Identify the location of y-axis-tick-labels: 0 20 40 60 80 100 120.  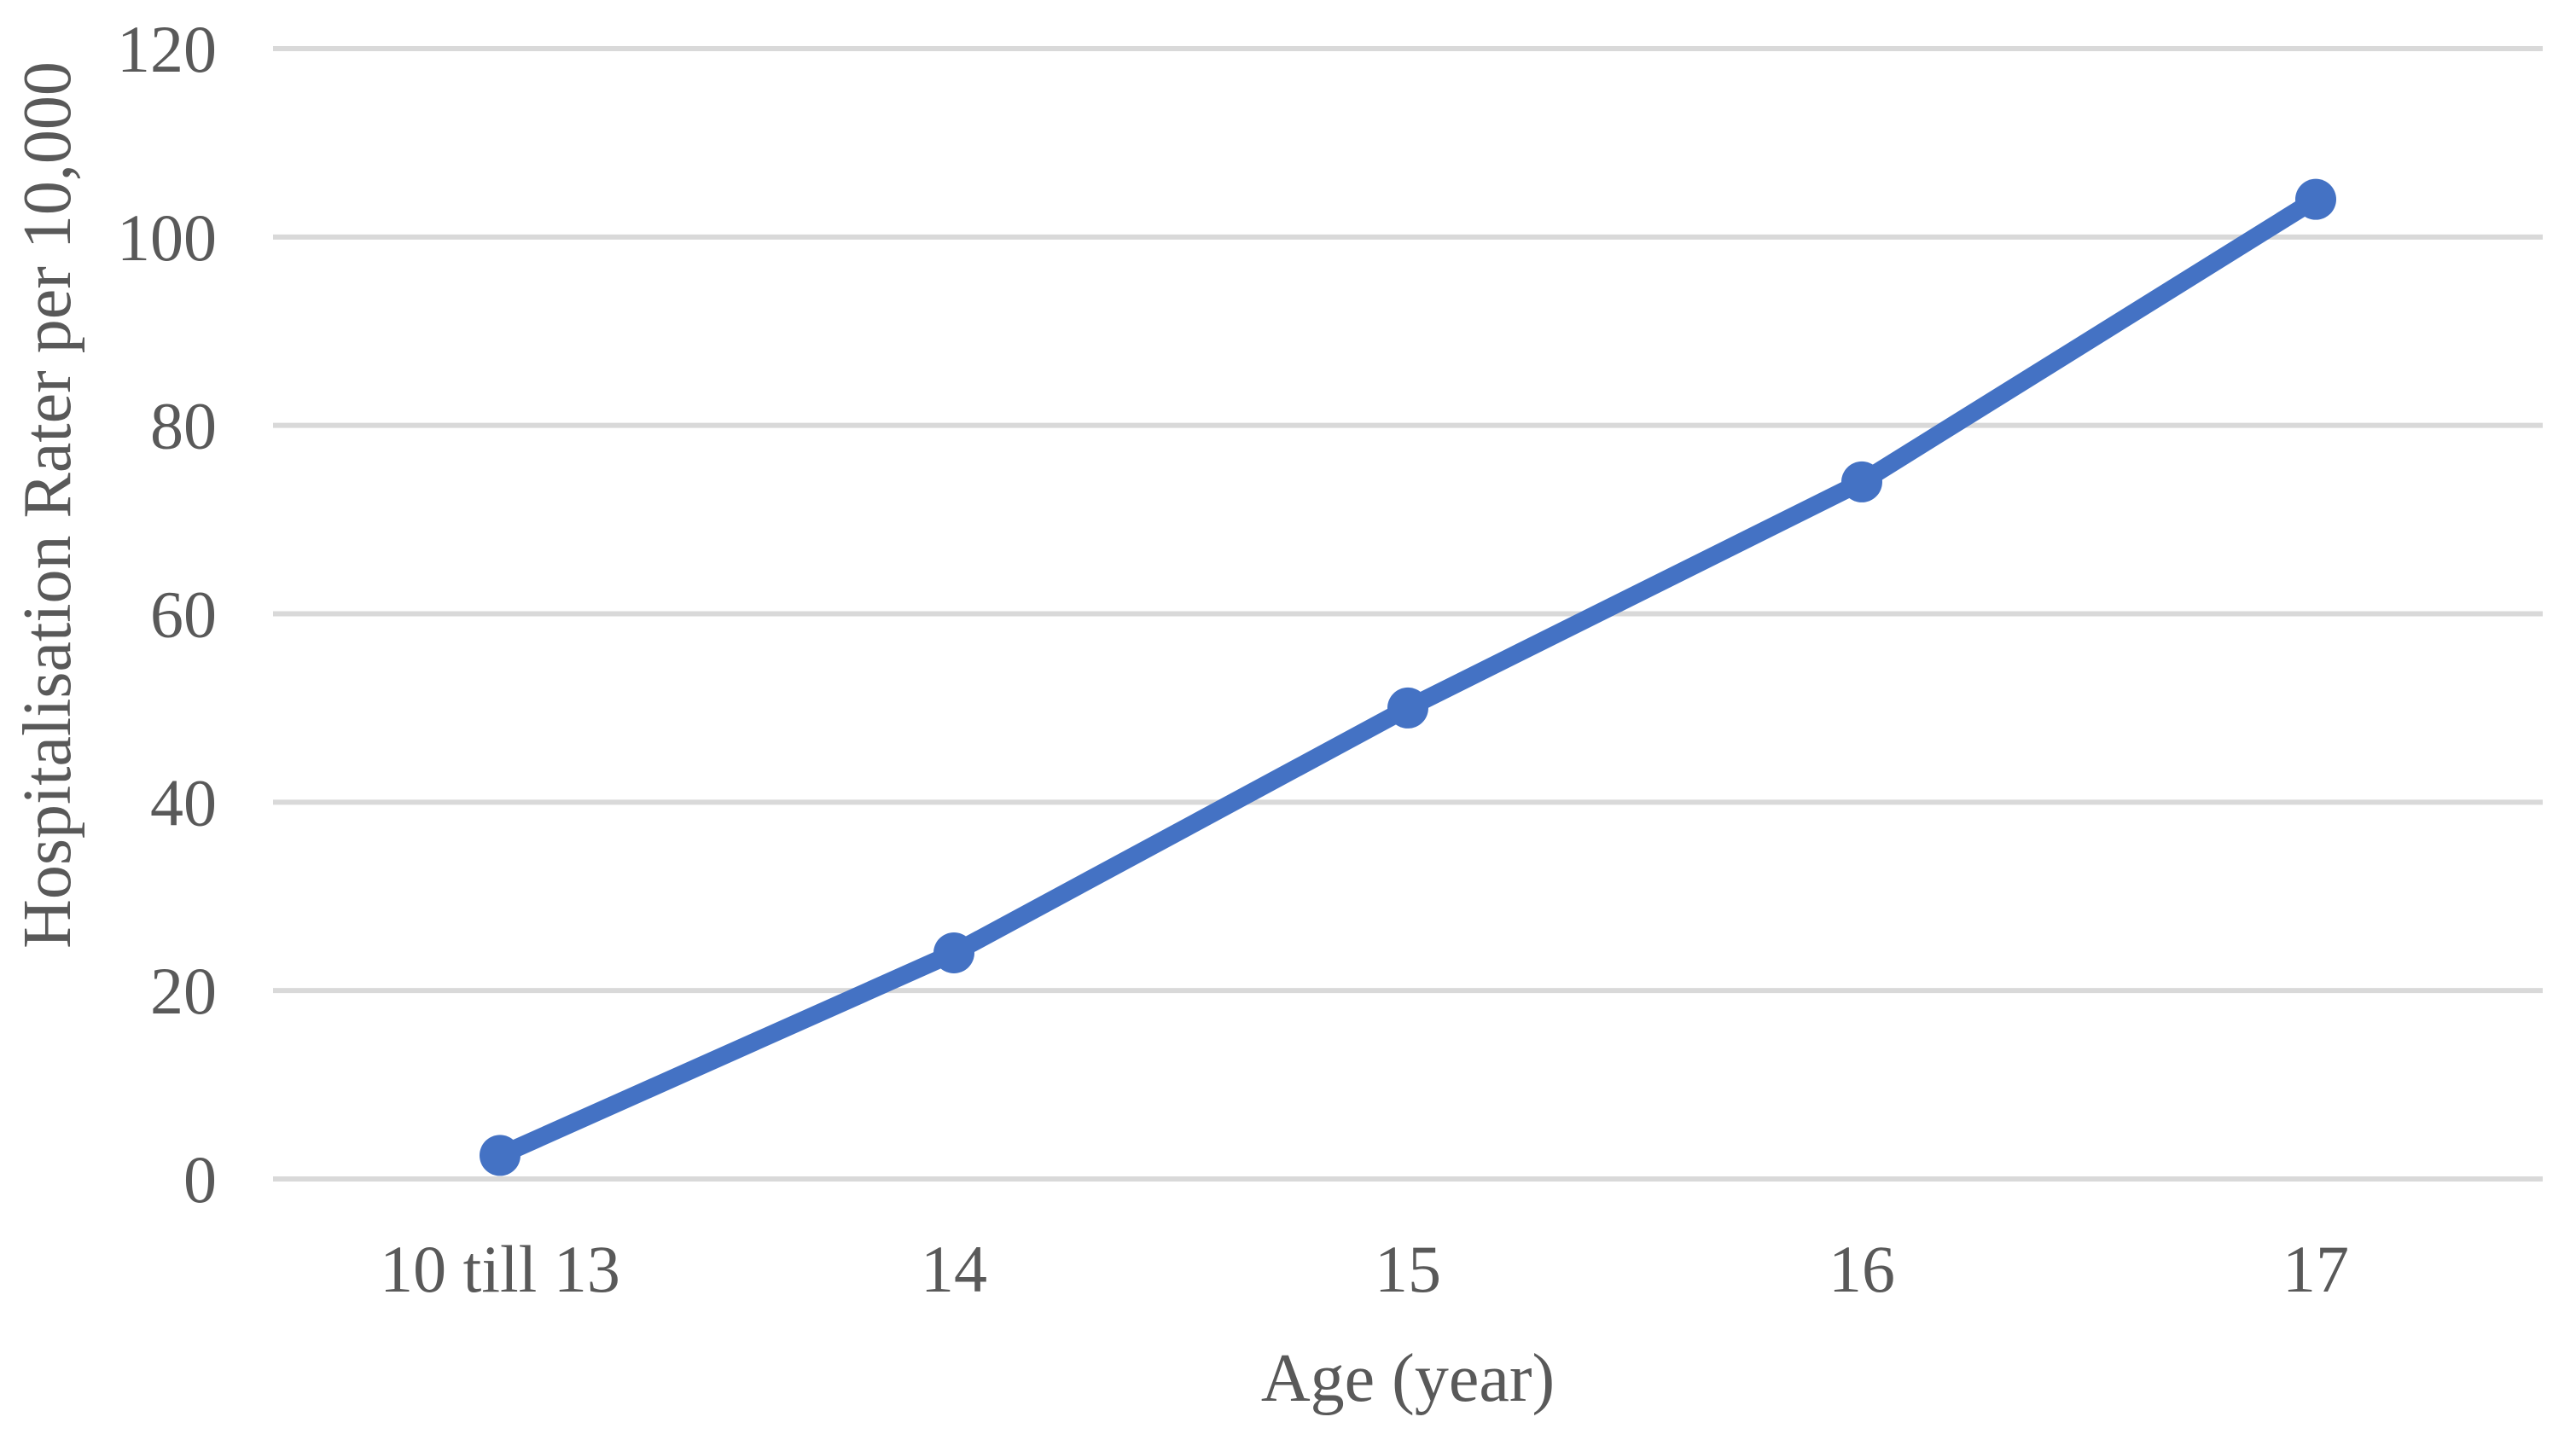
(167, 614).